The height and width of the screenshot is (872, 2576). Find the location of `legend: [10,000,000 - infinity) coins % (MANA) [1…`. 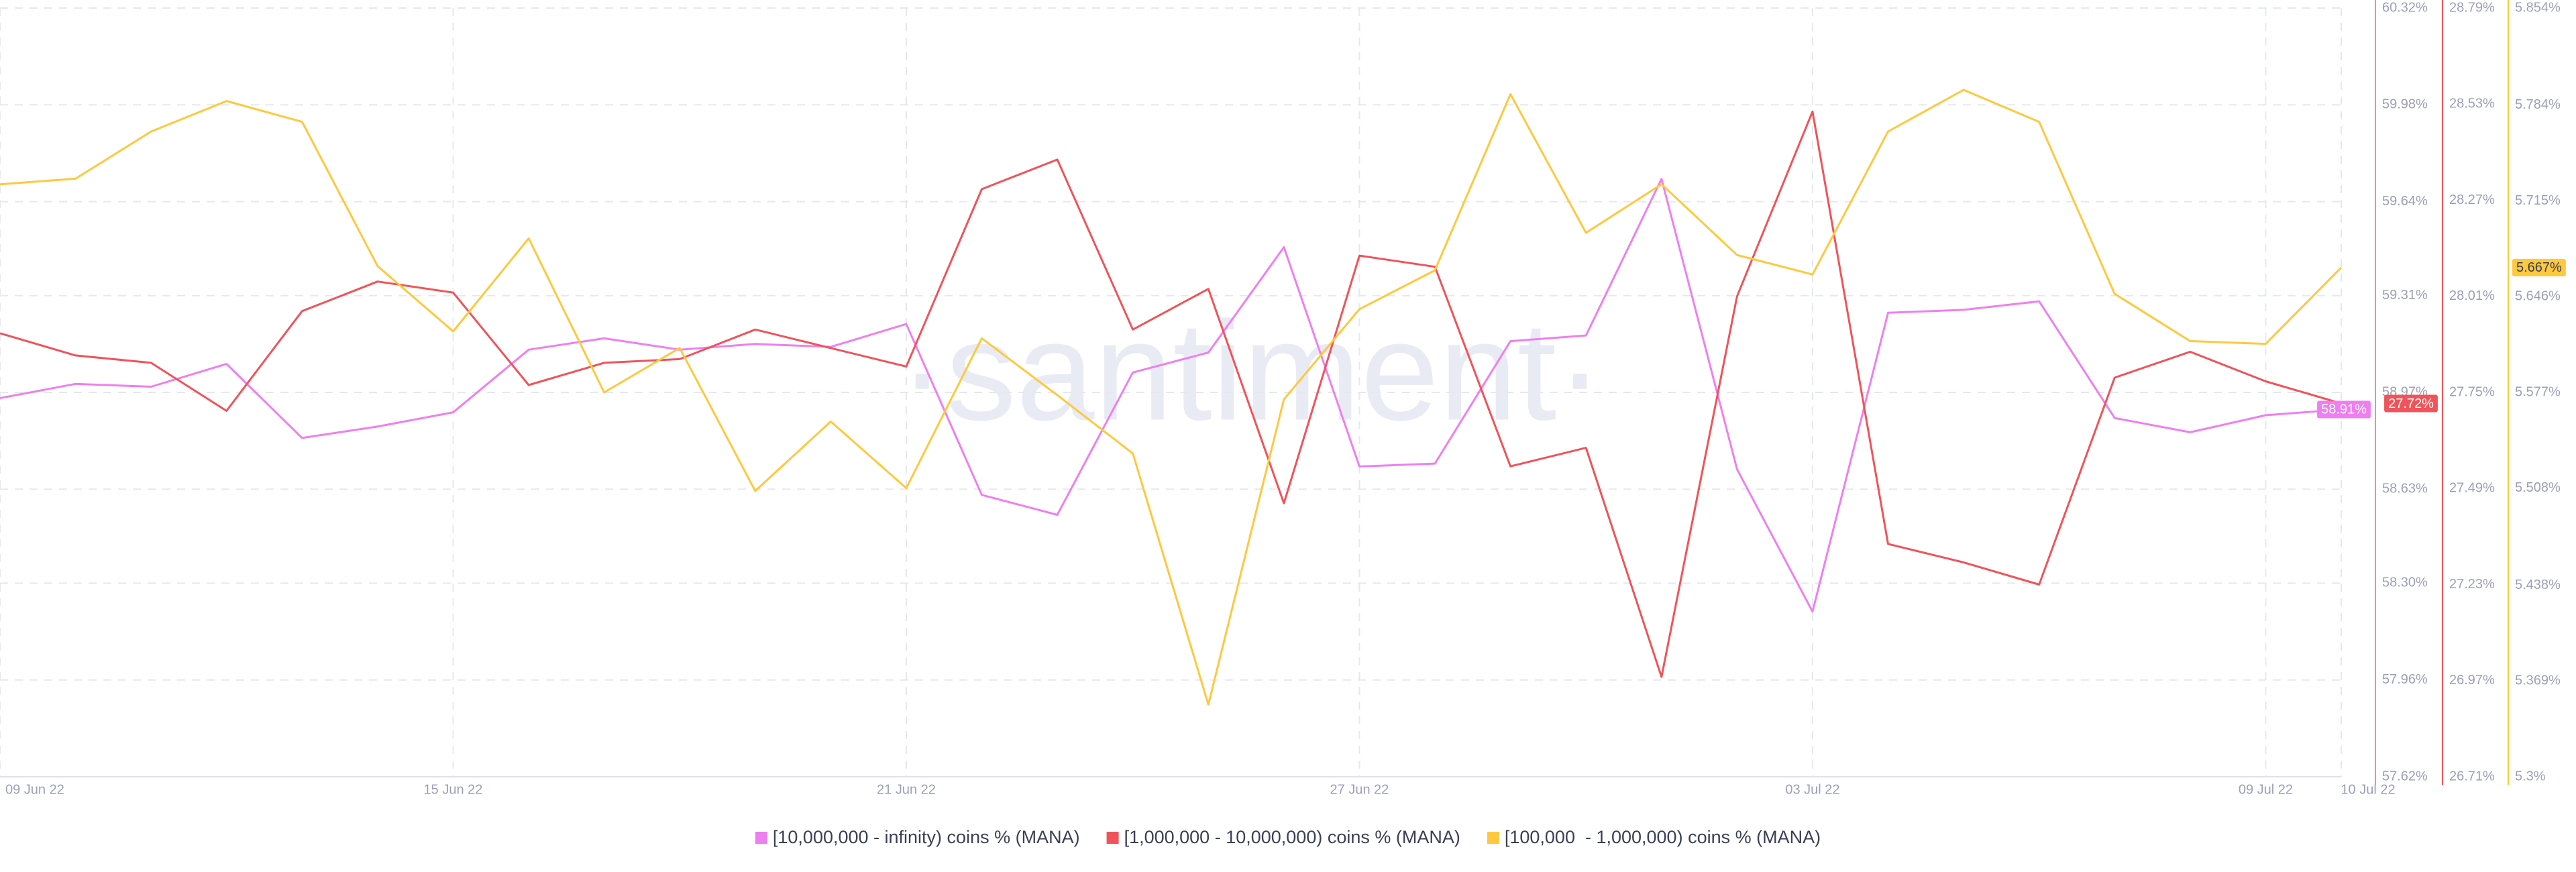

legend: [10,000,000 - infinity) coins % (MANA) [1… is located at coordinates (1288, 837).